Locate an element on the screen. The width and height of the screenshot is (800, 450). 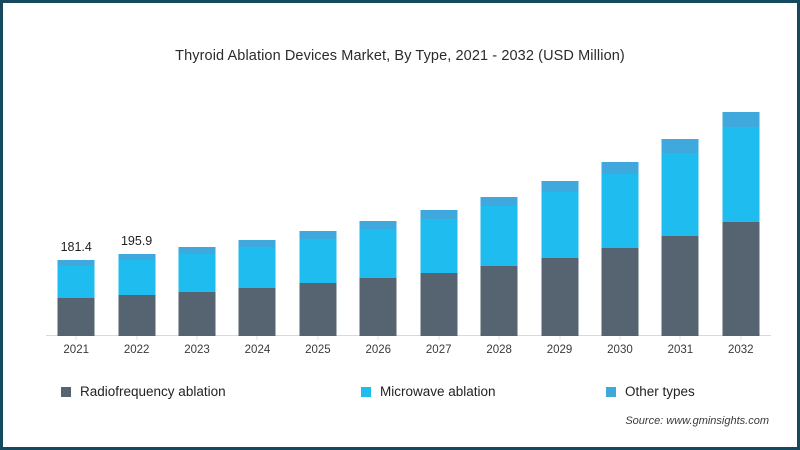
bar-group-2027: 2027 is located at coordinates (439, 228).